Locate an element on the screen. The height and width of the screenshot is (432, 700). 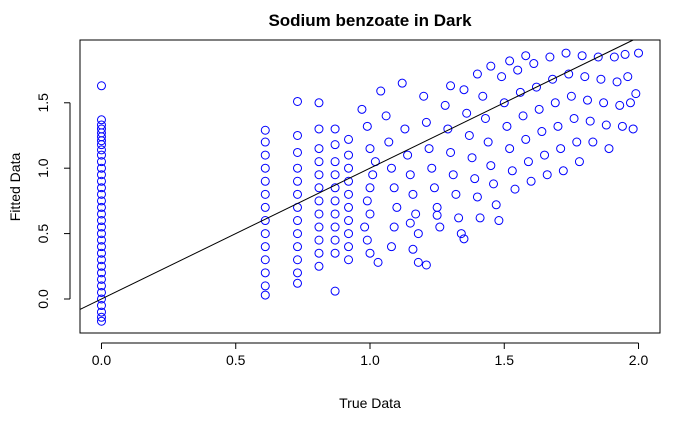
x-tick-label: 2.0 is located at coordinates (639, 360).